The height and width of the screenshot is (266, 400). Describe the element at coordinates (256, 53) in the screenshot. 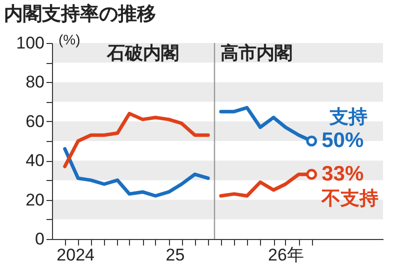

I see `annotation: 高市内閣` at that location.